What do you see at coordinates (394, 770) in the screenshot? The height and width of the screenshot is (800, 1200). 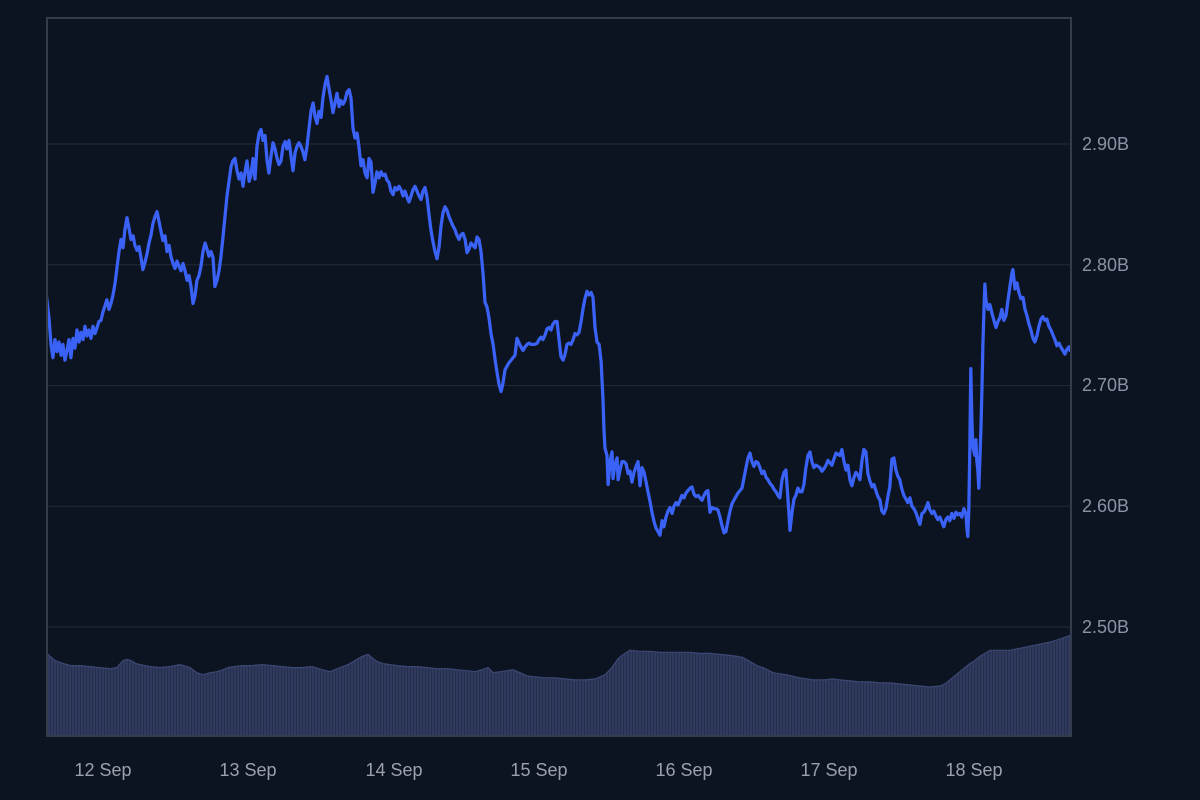 I see `x-axis-tick-label: 14 Sep` at bounding box center [394, 770].